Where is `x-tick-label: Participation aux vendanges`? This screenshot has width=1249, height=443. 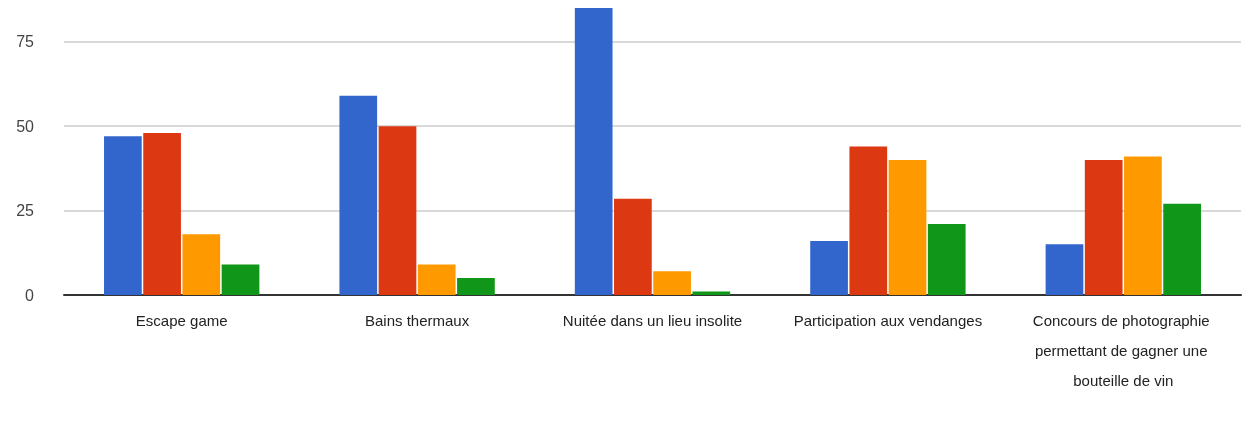
x-tick-label: Participation aux vendanges is located at coordinates (888, 320).